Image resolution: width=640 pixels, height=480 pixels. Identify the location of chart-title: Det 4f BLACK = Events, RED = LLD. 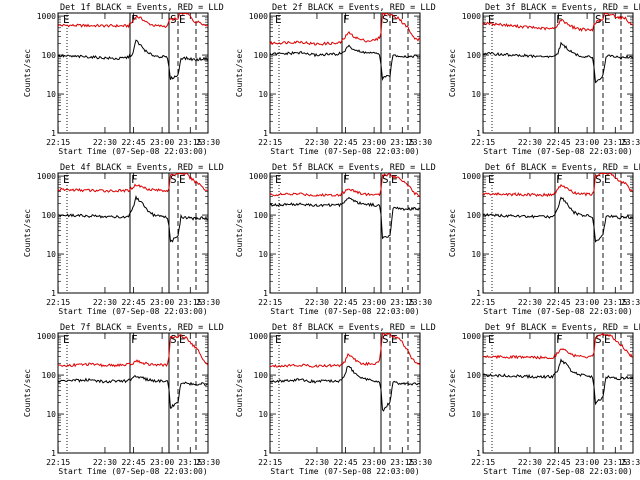
(142, 168).